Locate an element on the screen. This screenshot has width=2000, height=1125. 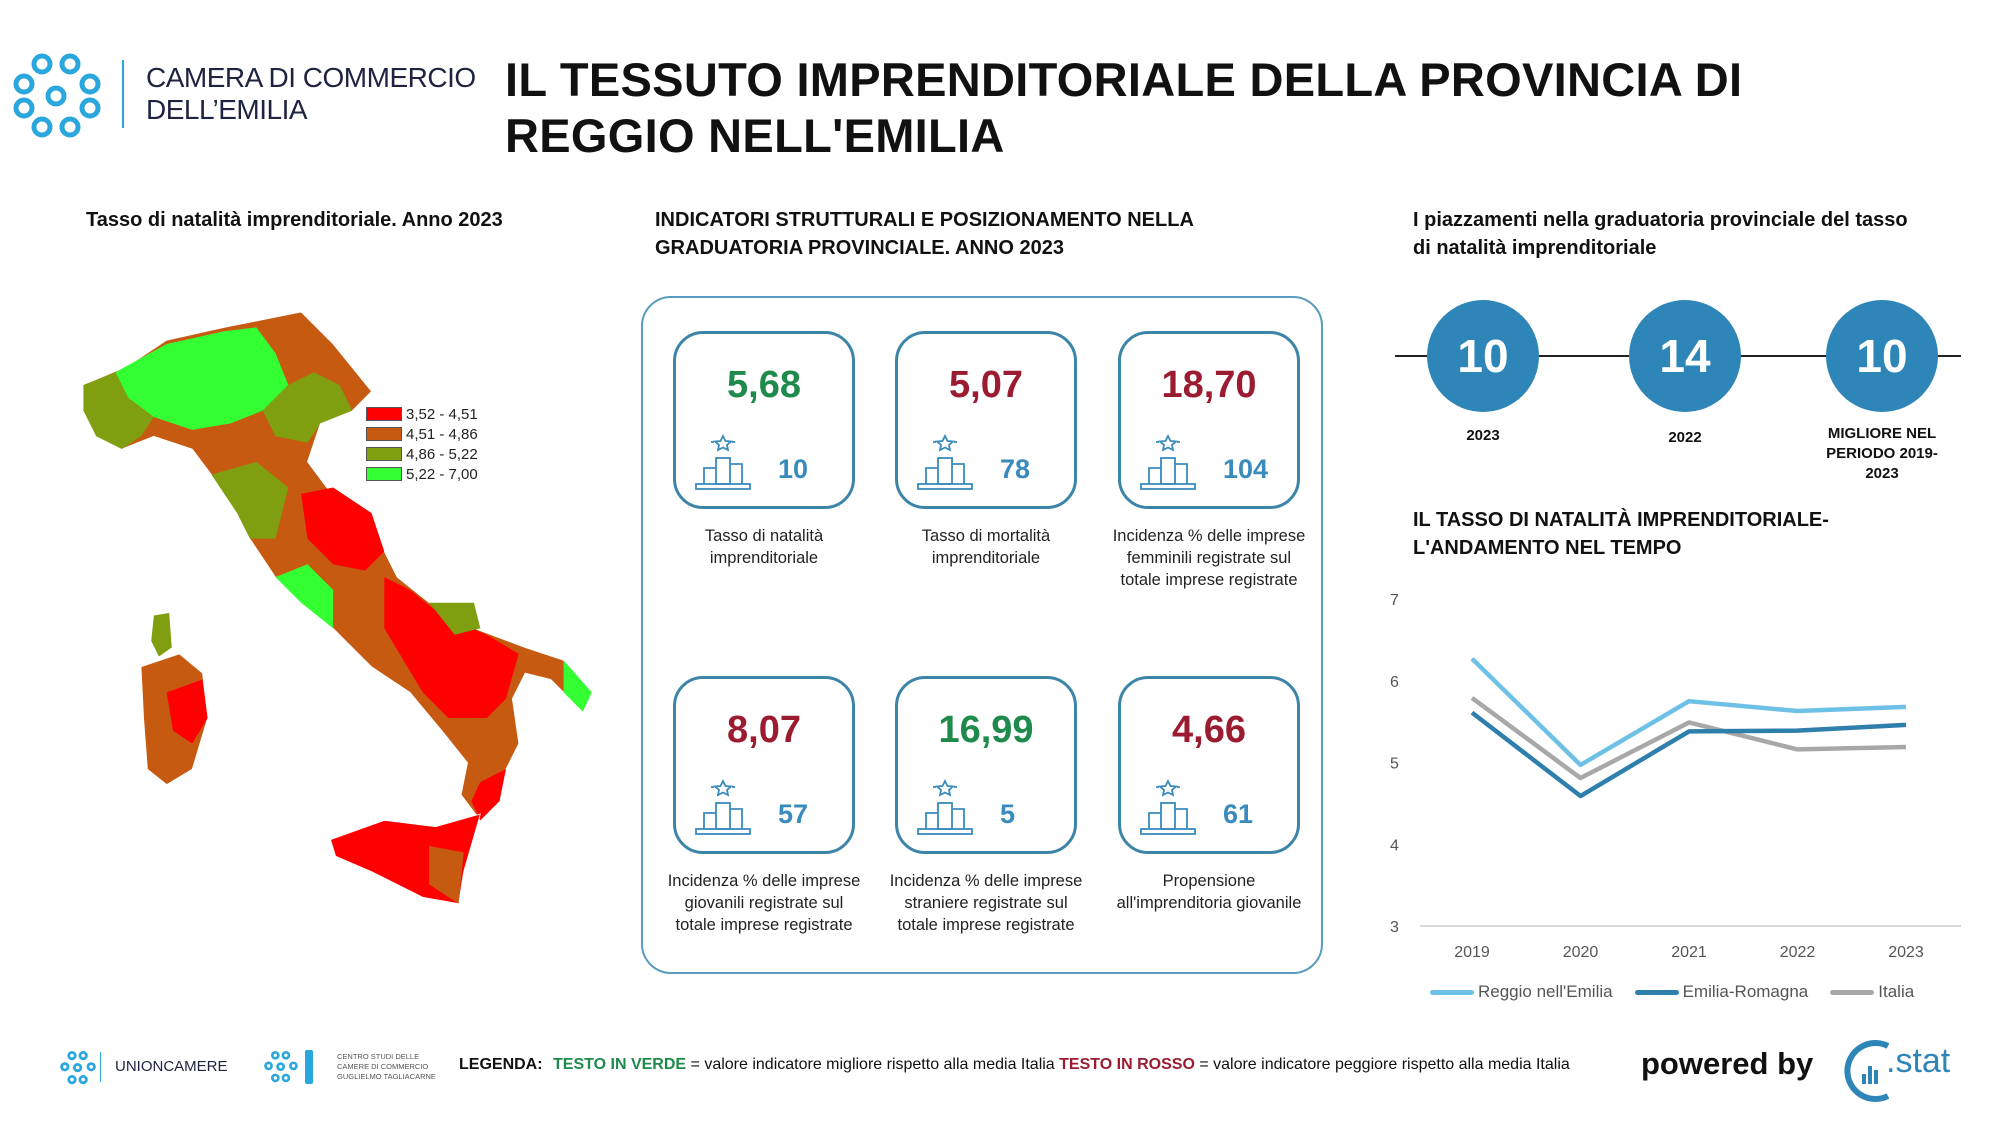
indicator-card: 4,66 61 is located at coordinates (1209, 765).